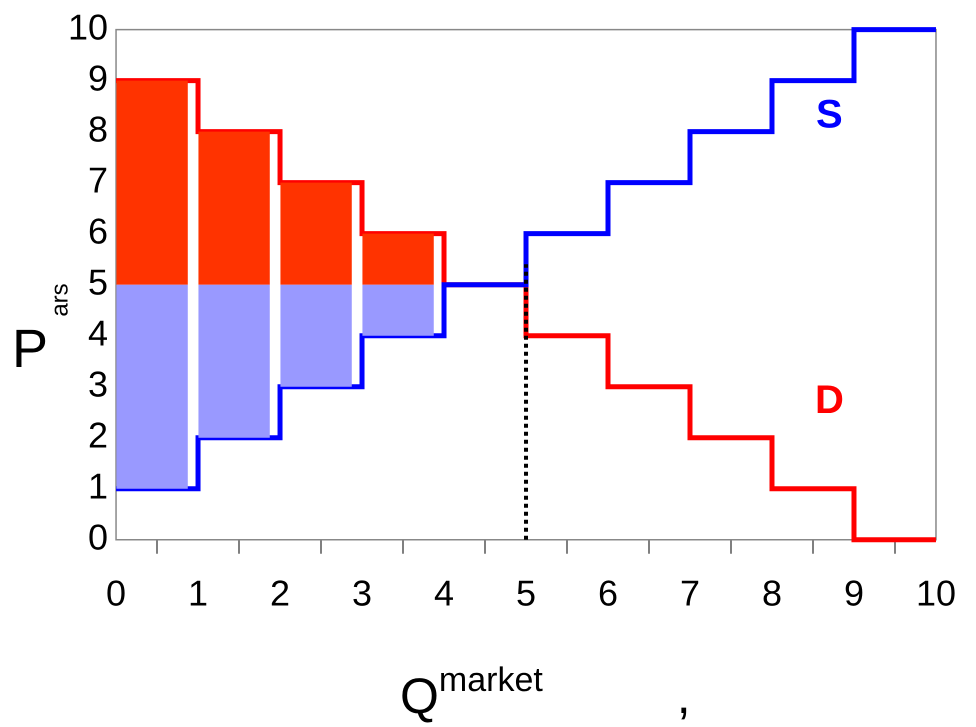 The image size is (976, 727). I want to click on y-tick-label: 4, so click(98, 333).